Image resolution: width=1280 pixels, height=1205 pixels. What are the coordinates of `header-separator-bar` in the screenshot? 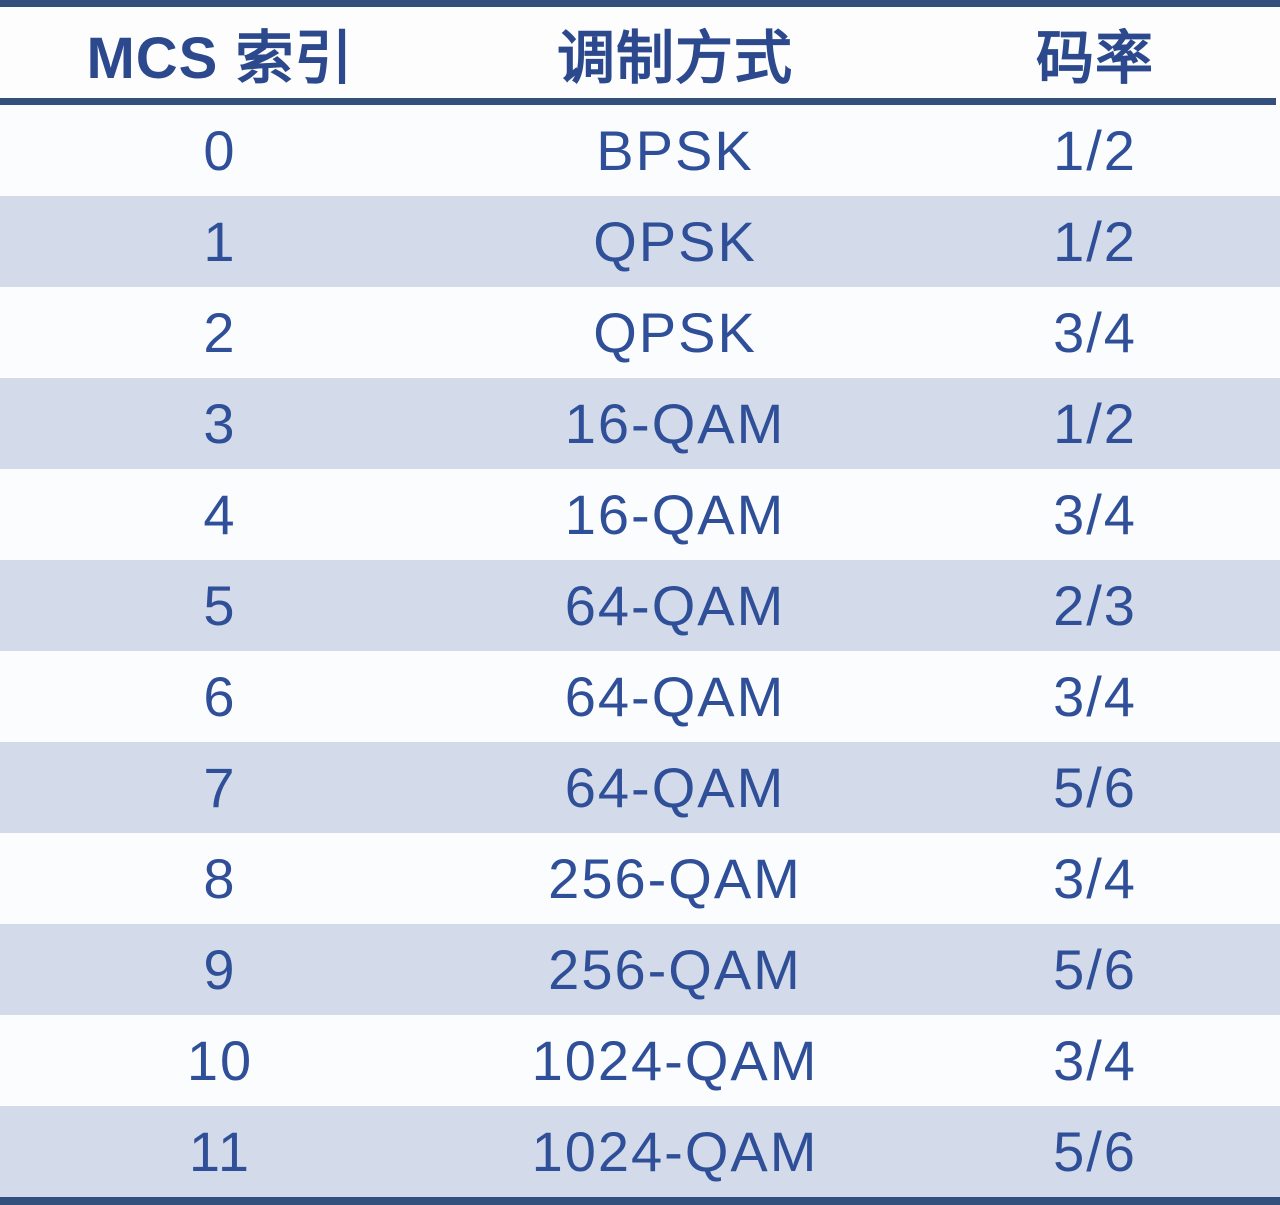 It's located at (638, 101).